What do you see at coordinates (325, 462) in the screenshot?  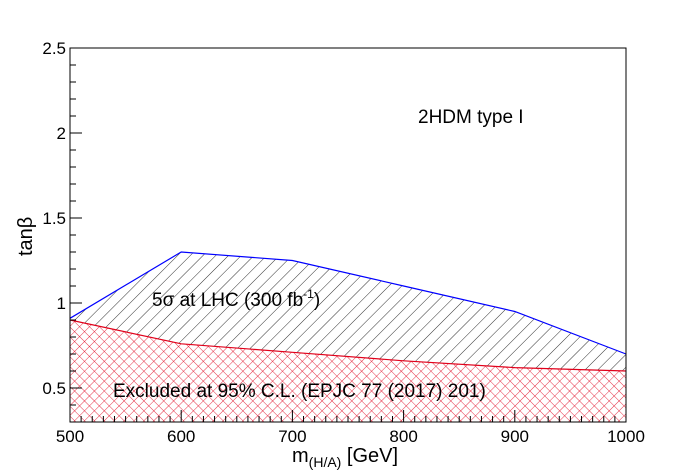 I see `x-axis-title-subscript: (H/A)` at bounding box center [325, 462].